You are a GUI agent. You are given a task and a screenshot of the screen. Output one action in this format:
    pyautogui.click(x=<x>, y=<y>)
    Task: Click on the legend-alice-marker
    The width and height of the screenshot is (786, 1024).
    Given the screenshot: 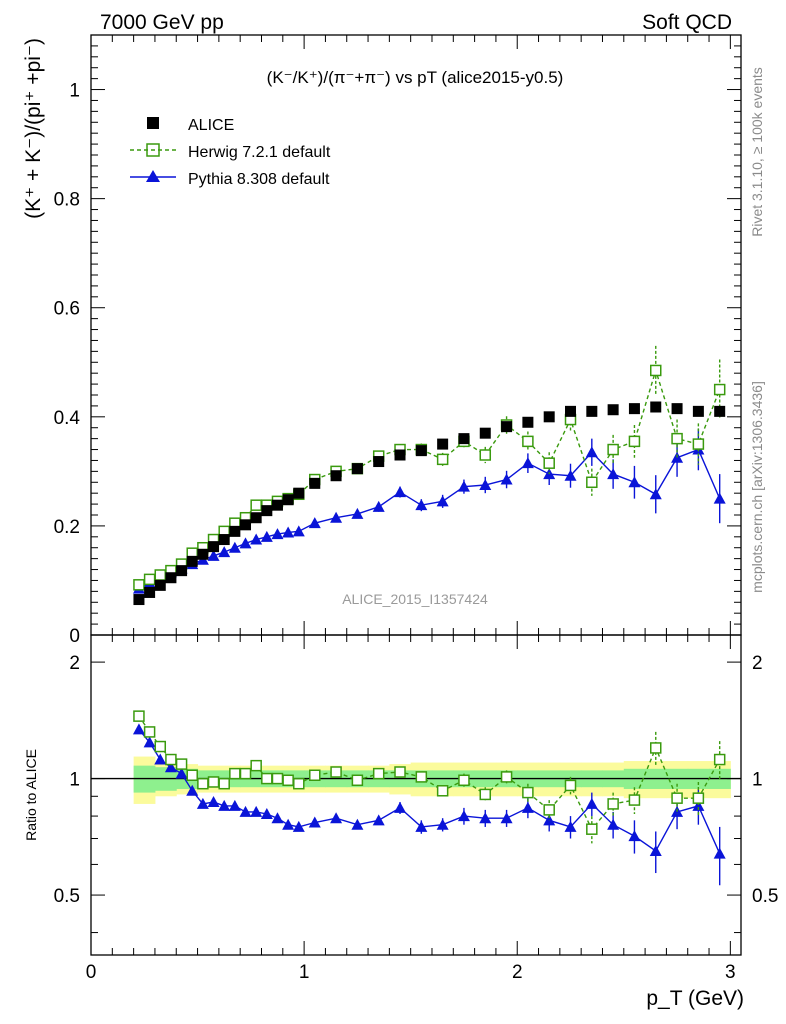 What is the action you would take?
    pyautogui.click(x=153, y=123)
    